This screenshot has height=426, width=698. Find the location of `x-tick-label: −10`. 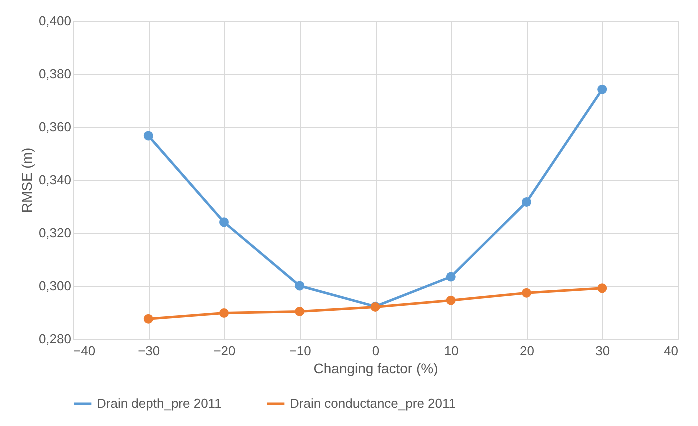

x-tick-label: −10 is located at coordinates (300, 351).